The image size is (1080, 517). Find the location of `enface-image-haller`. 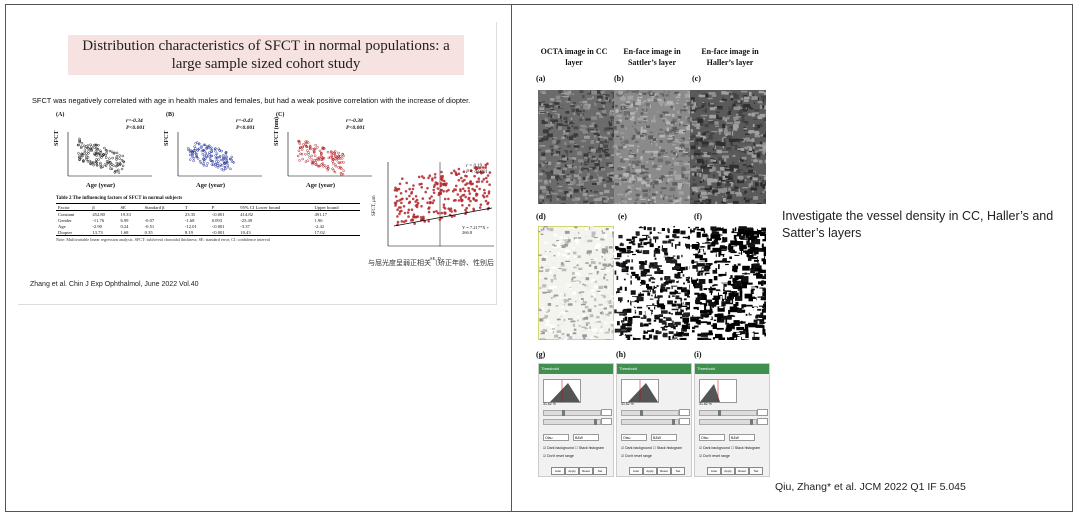

enface-image-haller is located at coordinates (728, 147).